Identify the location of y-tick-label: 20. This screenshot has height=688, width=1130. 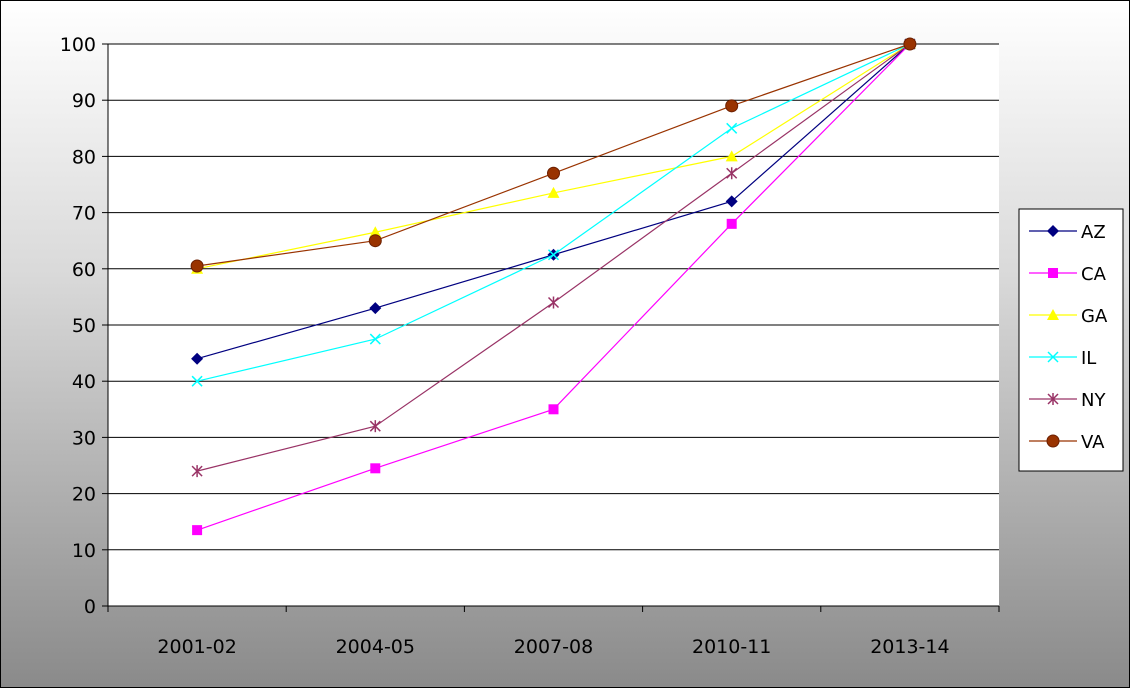
(84, 495).